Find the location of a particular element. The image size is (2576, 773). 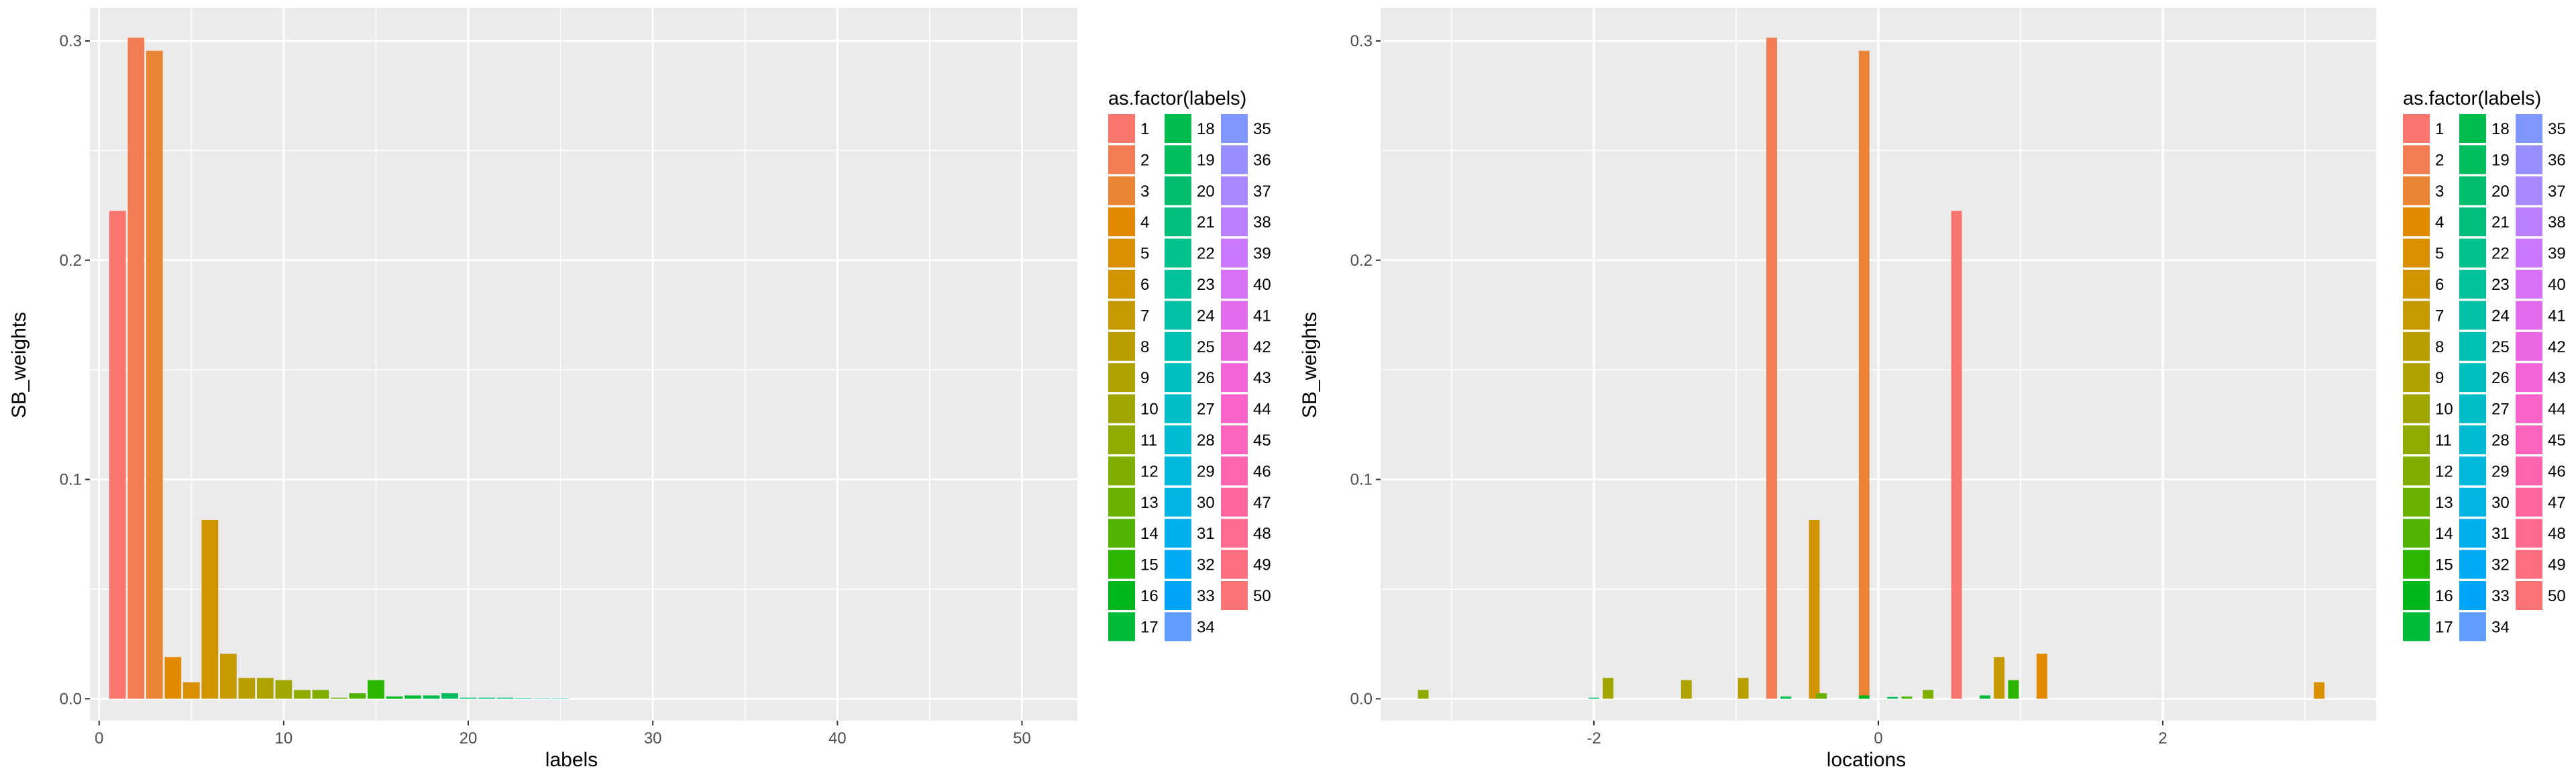

legend-label-29: 29 is located at coordinates (1206, 471).